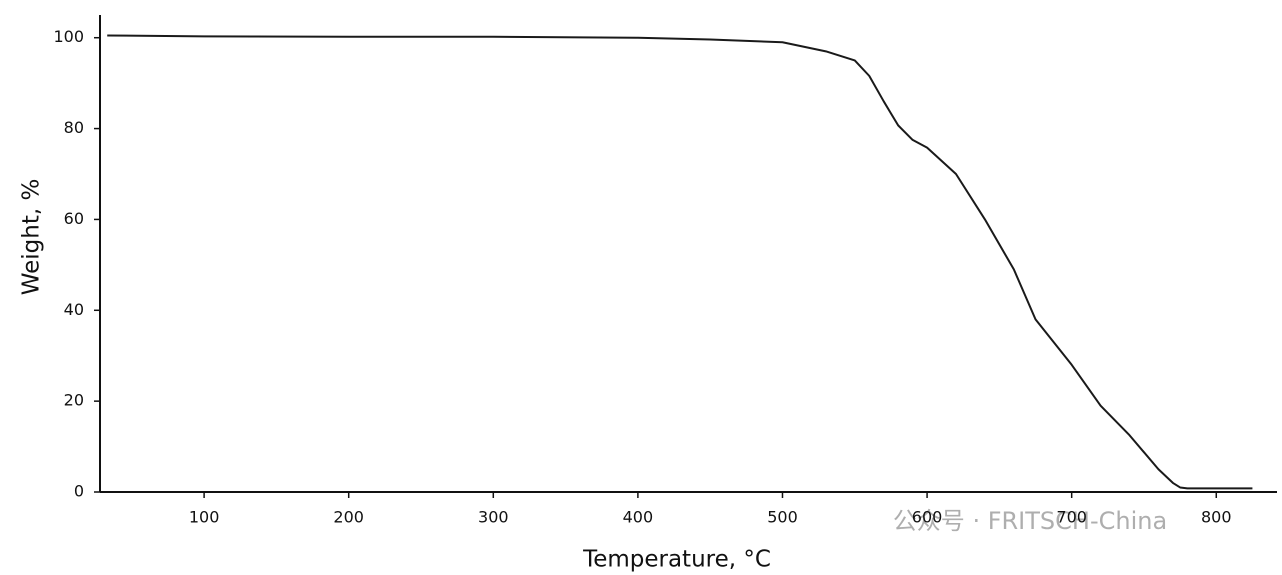 Image resolution: width=1282 pixels, height=575 pixels. Describe the element at coordinates (74, 309) in the screenshot. I see `y-tick-label: 40` at that location.